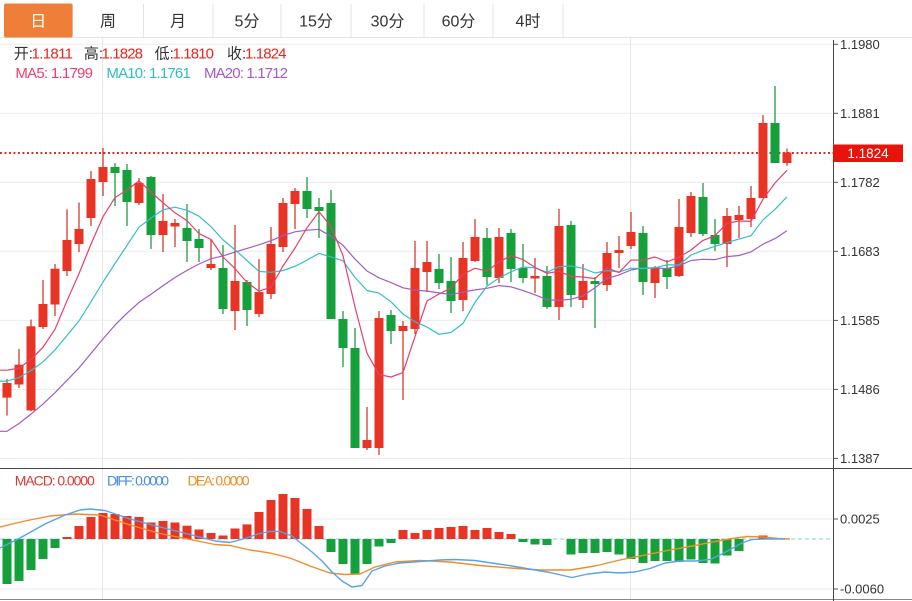  What do you see at coordinates (860, 320) in the screenshot?
I see `svg-text: 1.1585` at bounding box center [860, 320].